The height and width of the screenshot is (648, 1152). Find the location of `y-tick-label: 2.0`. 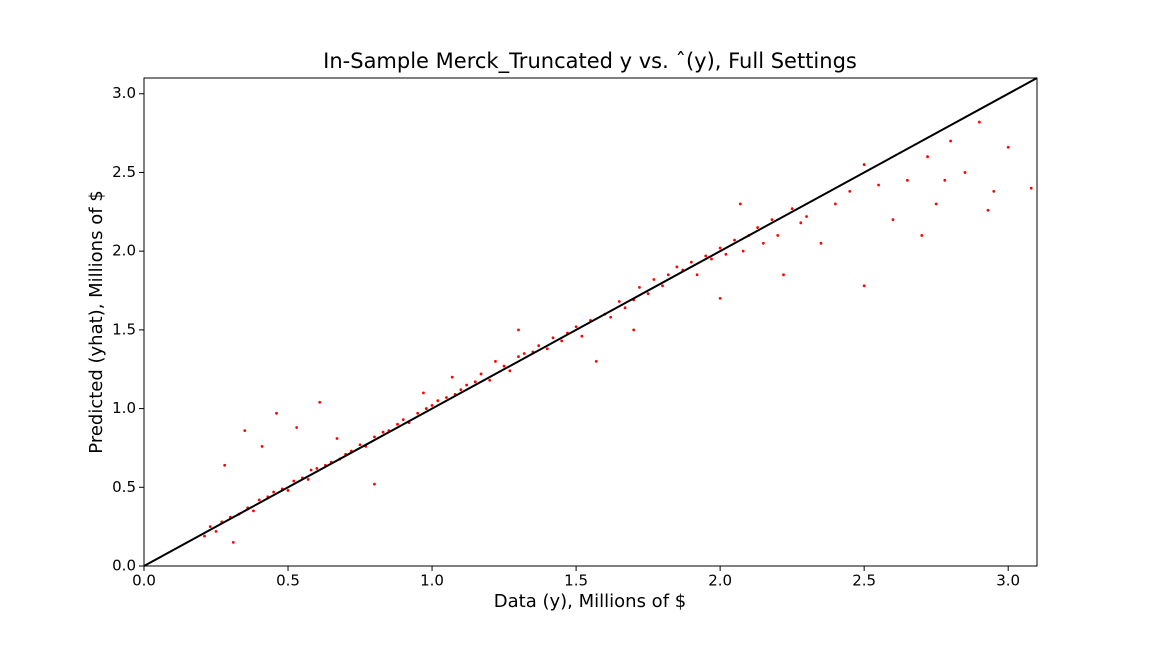

y-tick-label: 2.0 is located at coordinates (124, 251).